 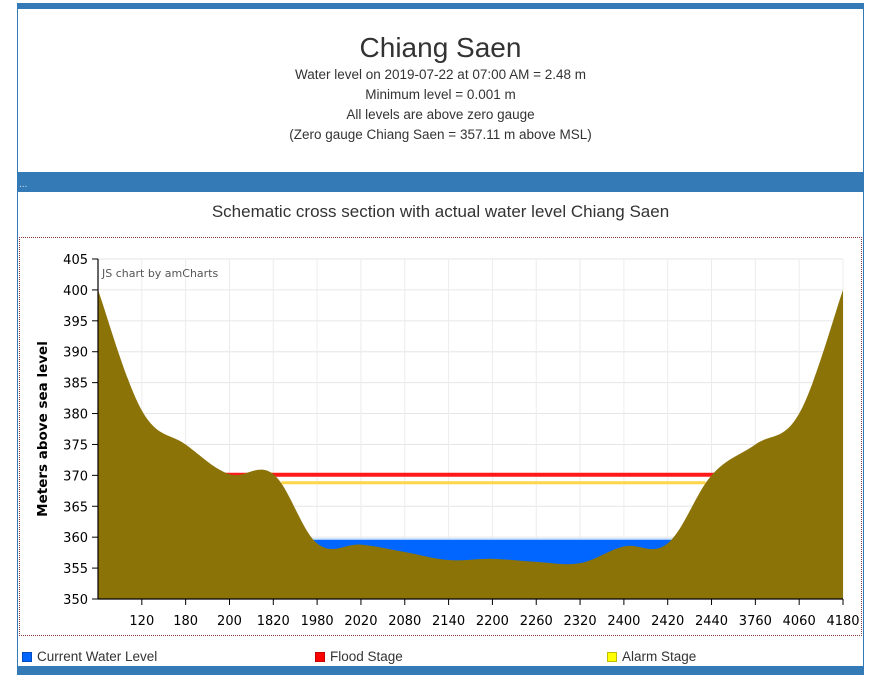 I want to click on legend-label: Alarm Stage, so click(x=659, y=656).